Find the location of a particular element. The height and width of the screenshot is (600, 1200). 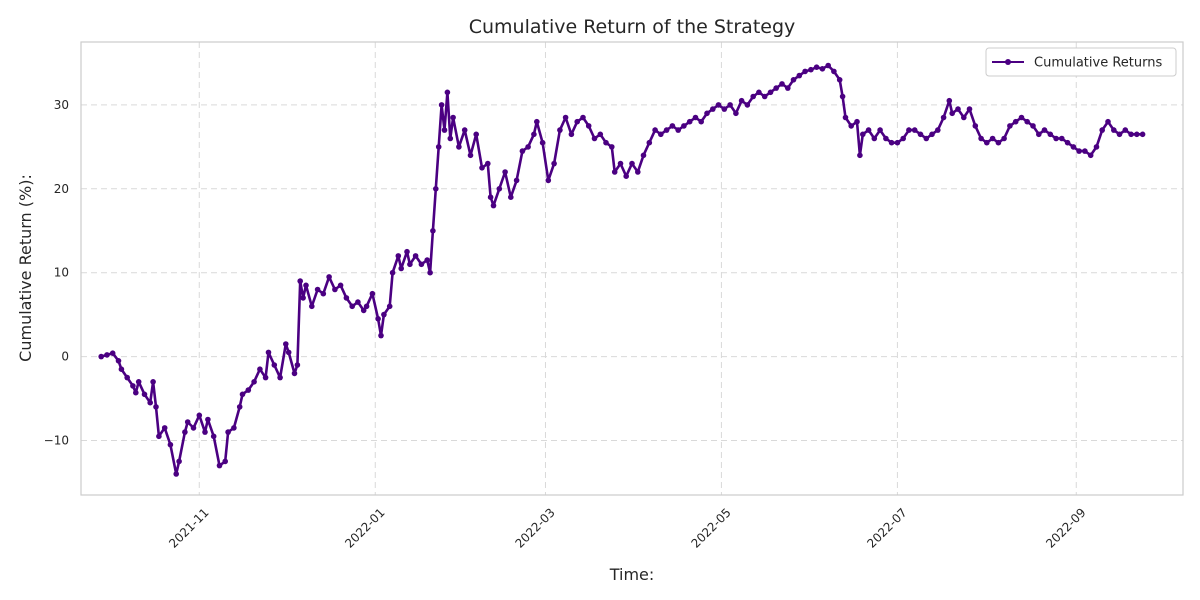

x-tick-label: 2022-01 is located at coordinates (364, 527).